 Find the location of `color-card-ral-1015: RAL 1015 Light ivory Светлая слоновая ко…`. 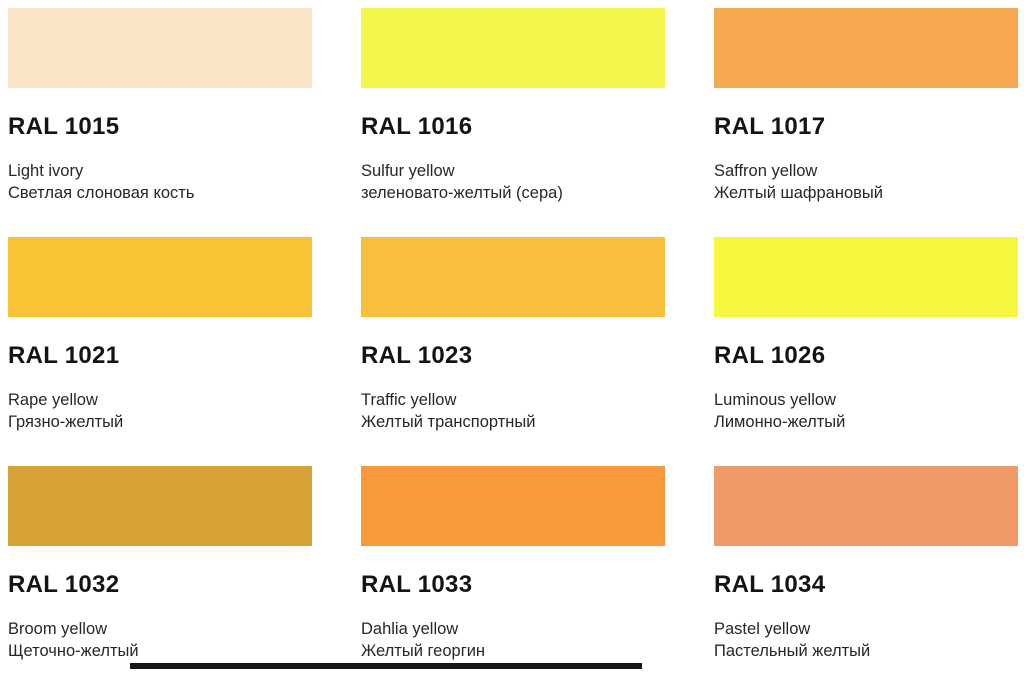

color-card-ral-1015: RAL 1015 Light ivory Светлая слоновая ко… is located at coordinates (160, 114).